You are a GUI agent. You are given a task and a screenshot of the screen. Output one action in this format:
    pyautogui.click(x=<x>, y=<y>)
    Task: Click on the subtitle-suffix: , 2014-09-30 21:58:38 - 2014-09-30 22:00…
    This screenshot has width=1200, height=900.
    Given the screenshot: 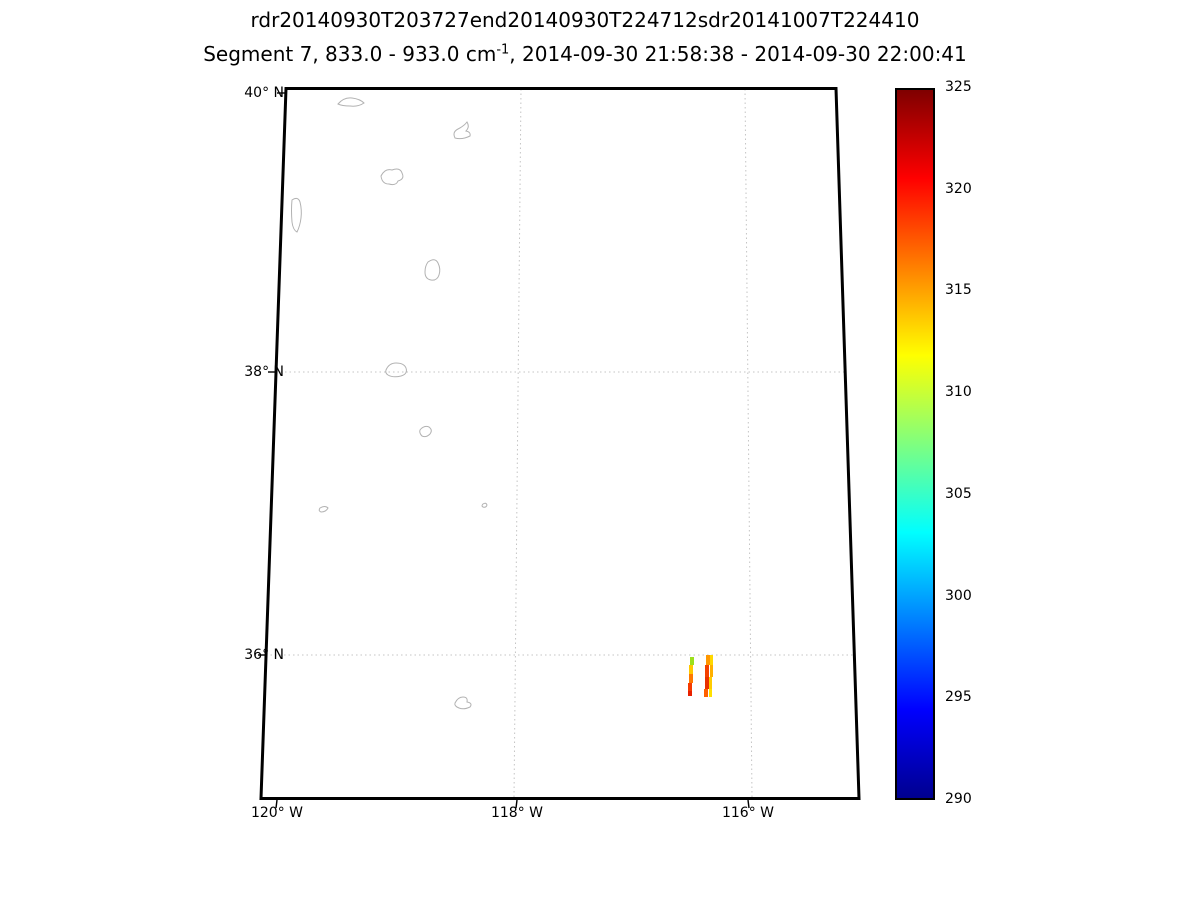 What is the action you would take?
    pyautogui.click(x=738, y=54)
    